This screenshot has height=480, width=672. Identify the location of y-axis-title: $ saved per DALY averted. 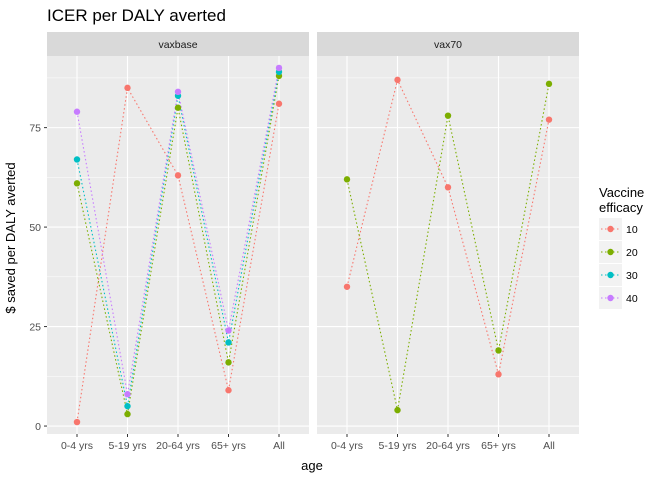
(10, 237).